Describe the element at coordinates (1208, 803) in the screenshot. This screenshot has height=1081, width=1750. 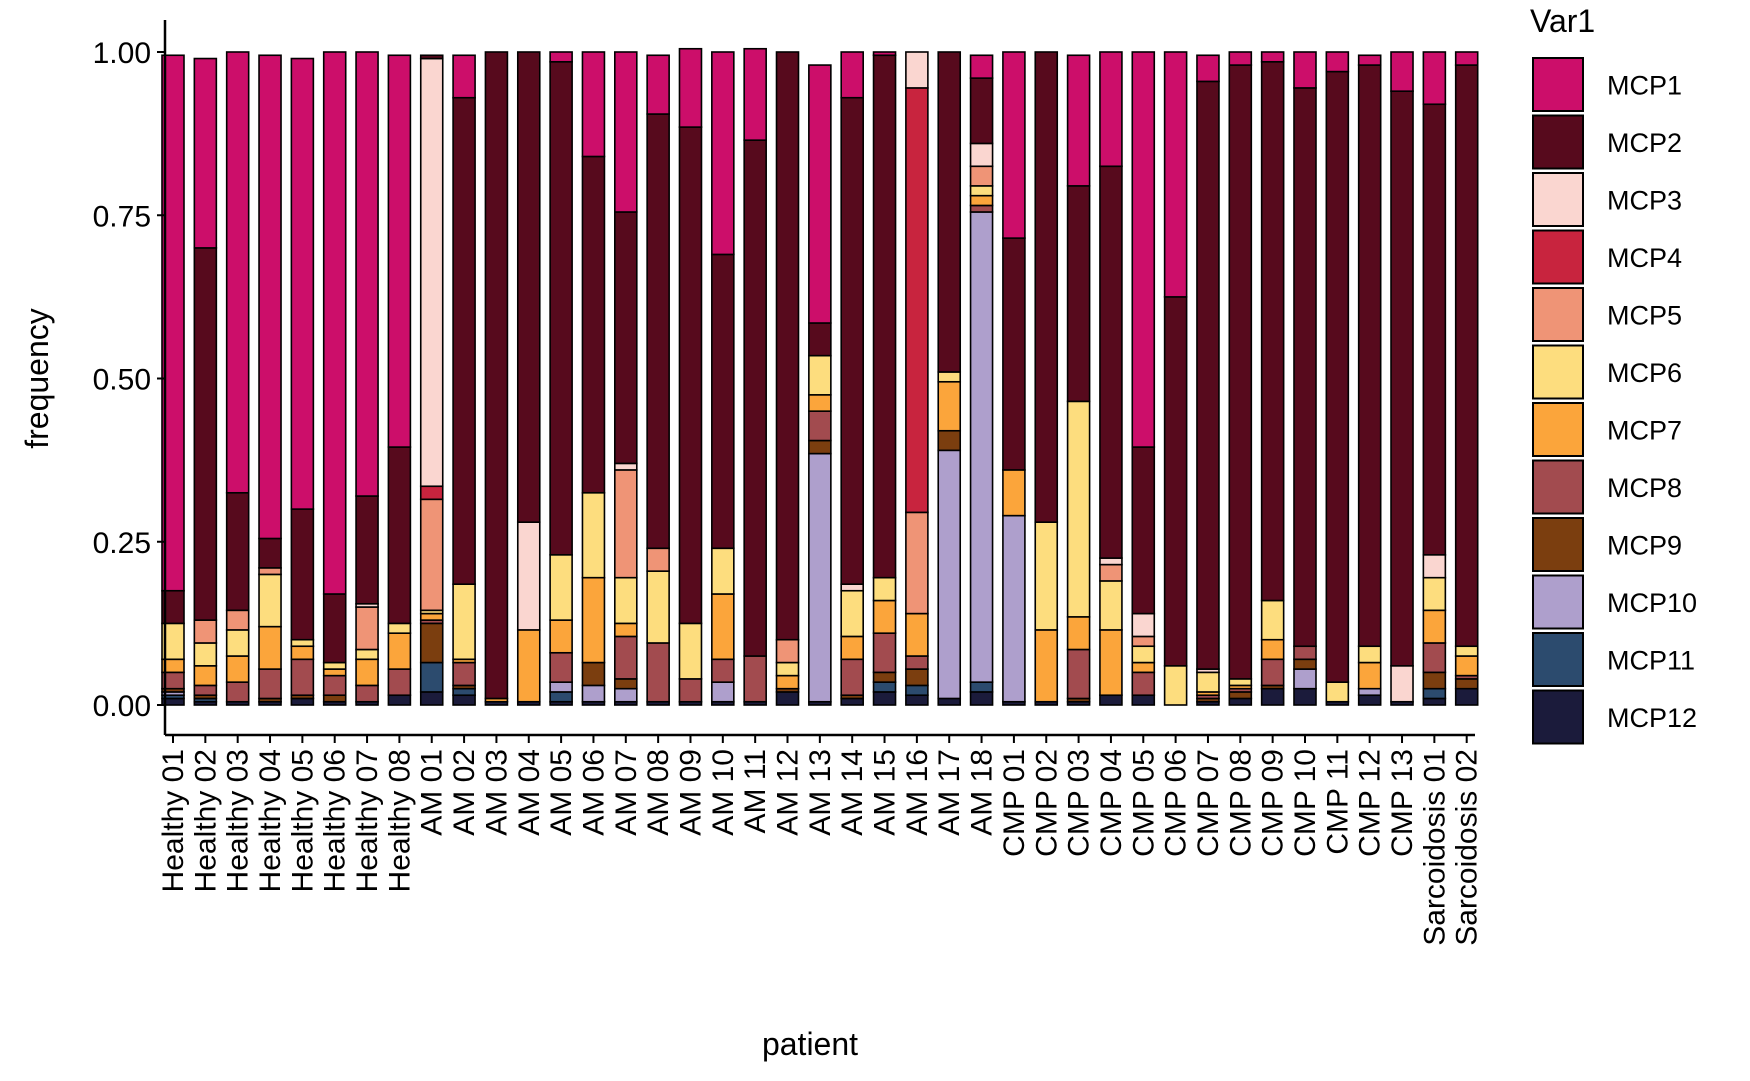
I see `x-tick-label: CMP 07` at that location.